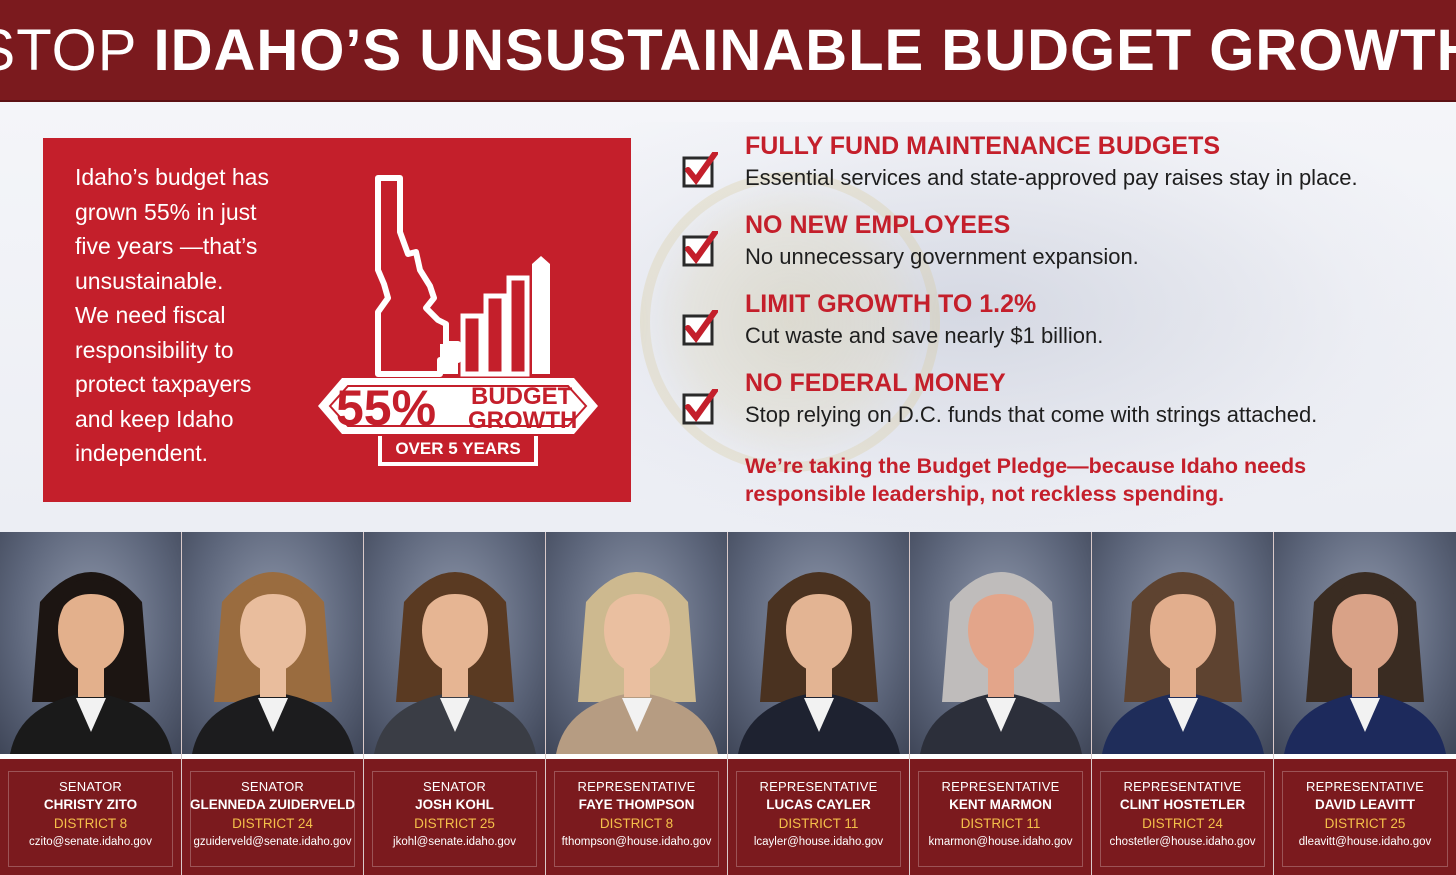  What do you see at coordinates (90, 842) in the screenshot?
I see `legislator-email: czito@senate.idaho.gov` at bounding box center [90, 842].